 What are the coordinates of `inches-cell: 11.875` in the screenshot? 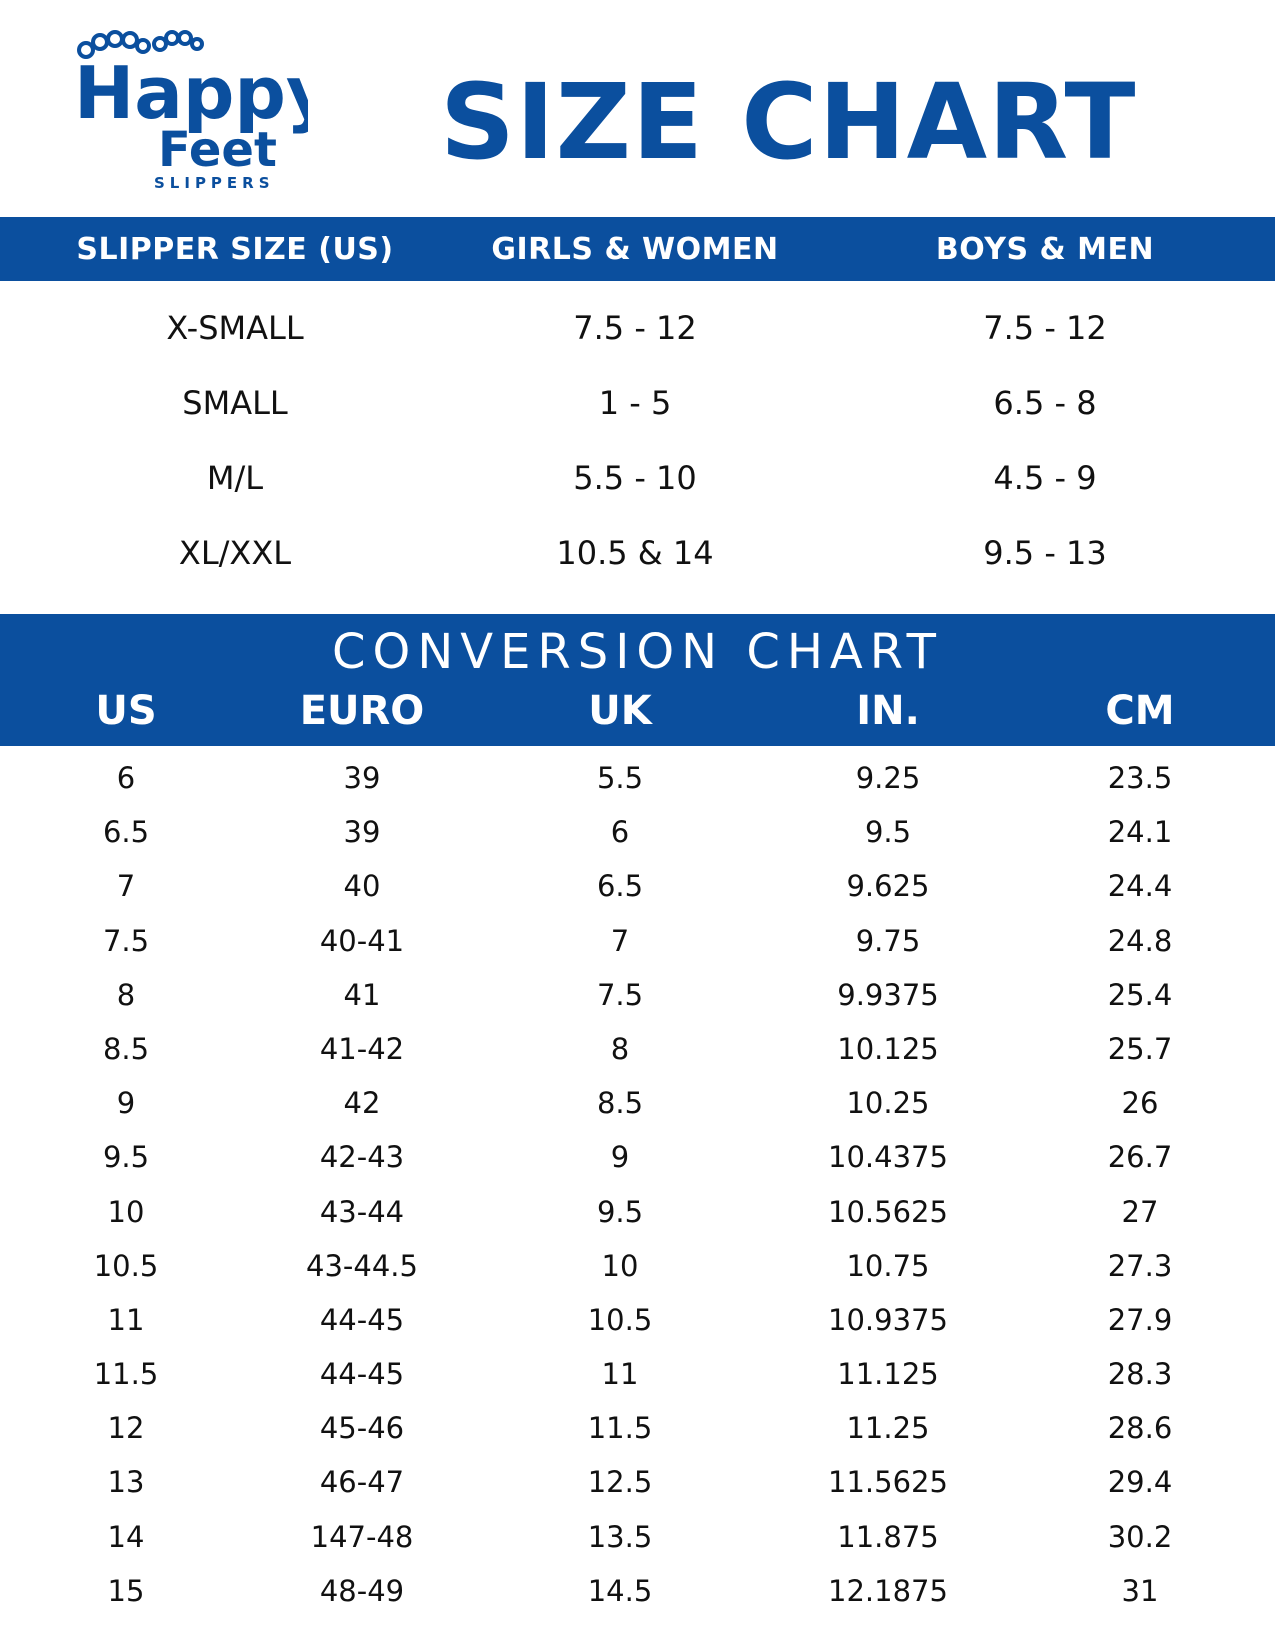 It's located at (888, 1536).